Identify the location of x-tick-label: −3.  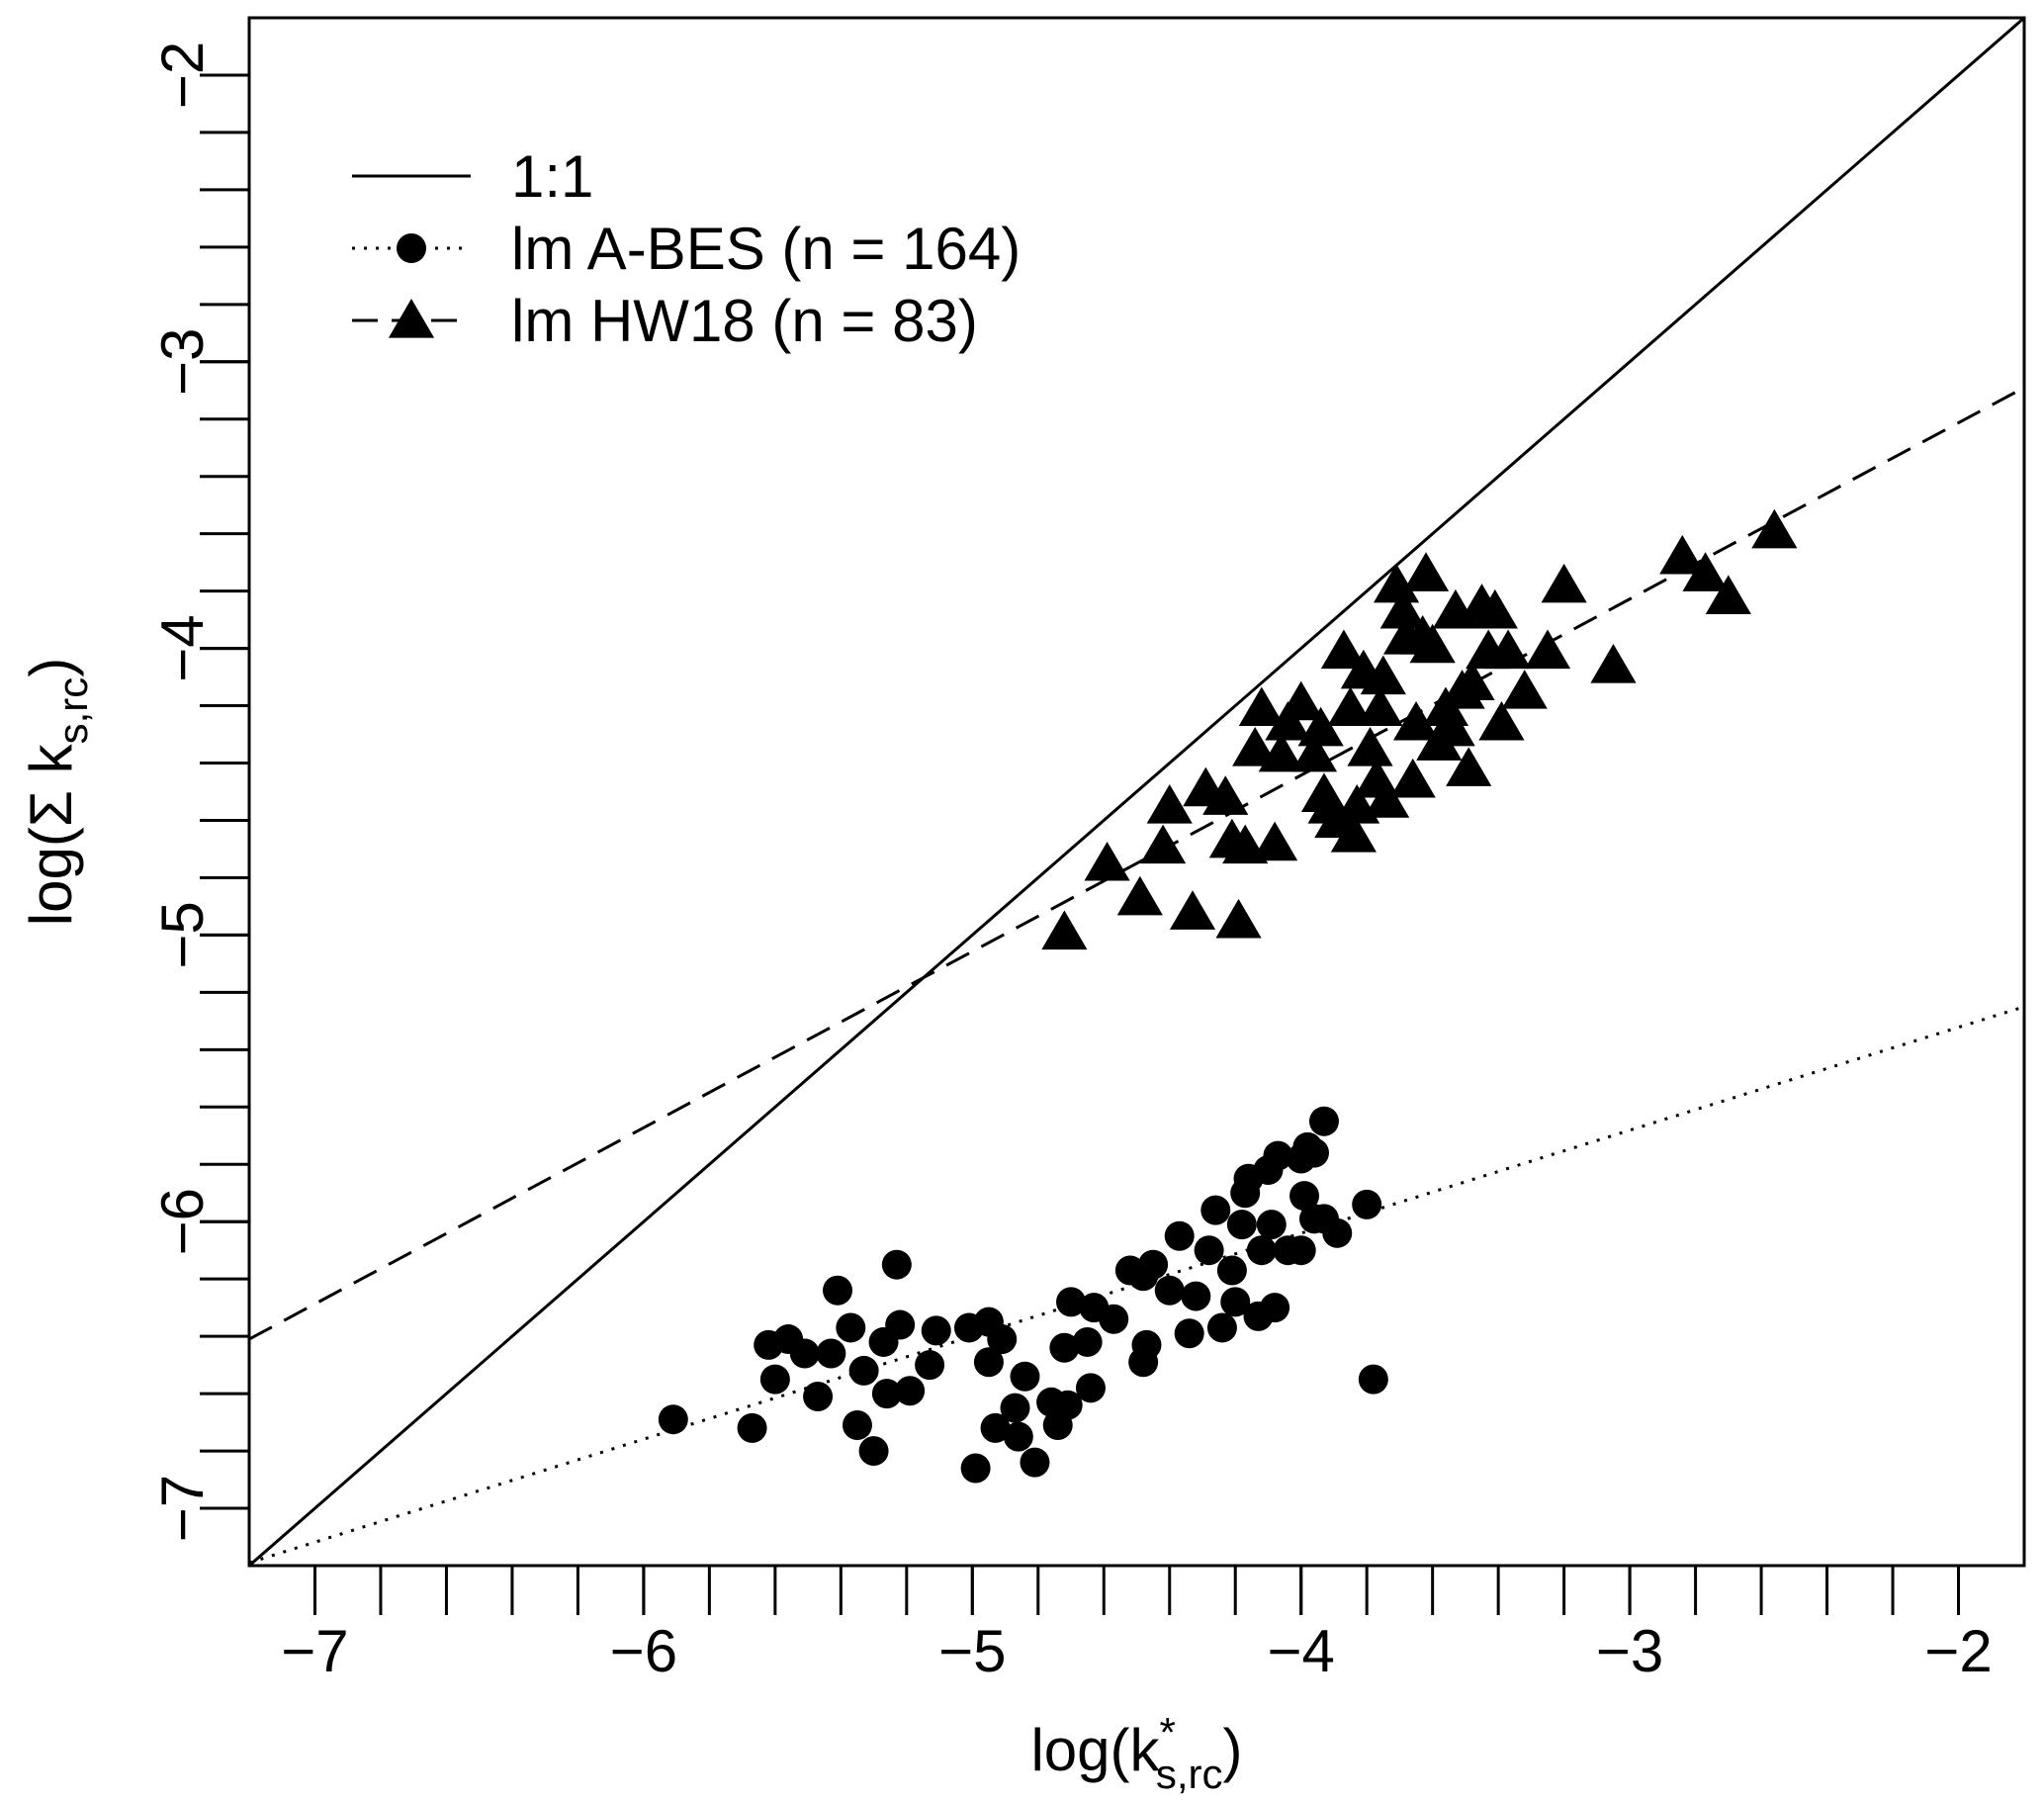
(1629, 1651).